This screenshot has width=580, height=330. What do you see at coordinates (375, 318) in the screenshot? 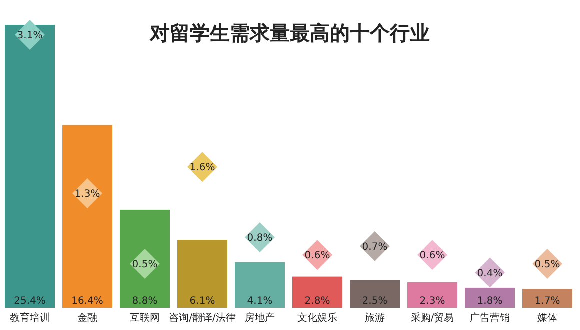
I see `x-tick-label: 旅游` at bounding box center [375, 318].